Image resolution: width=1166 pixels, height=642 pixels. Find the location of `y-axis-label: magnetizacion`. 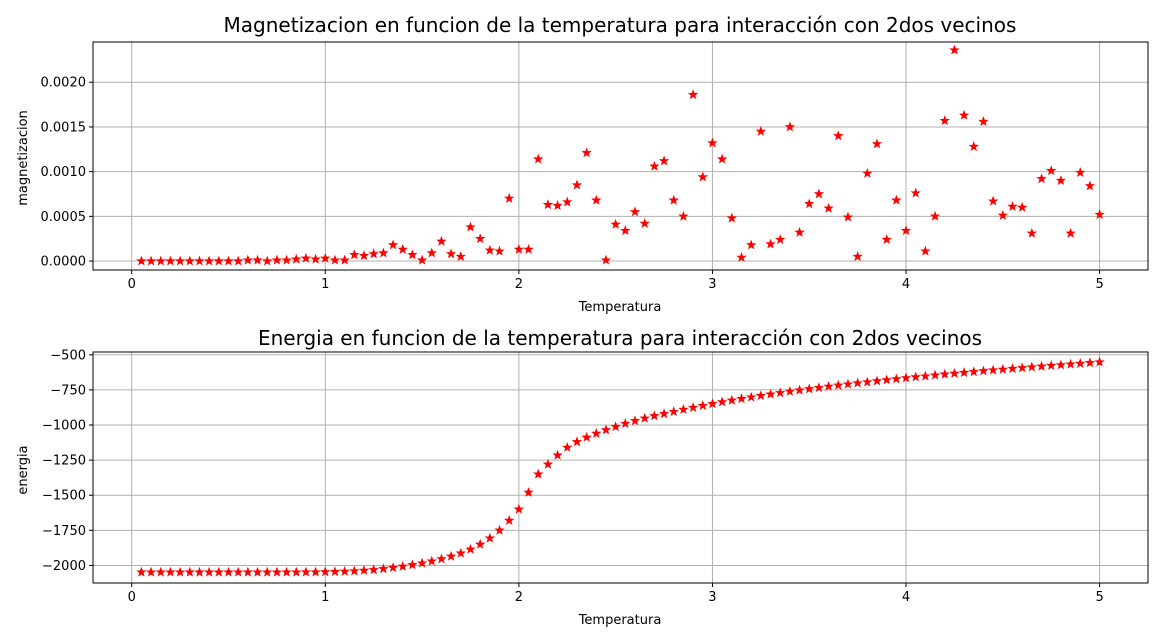

y-axis-label: magnetizacion is located at coordinates (23, 158).